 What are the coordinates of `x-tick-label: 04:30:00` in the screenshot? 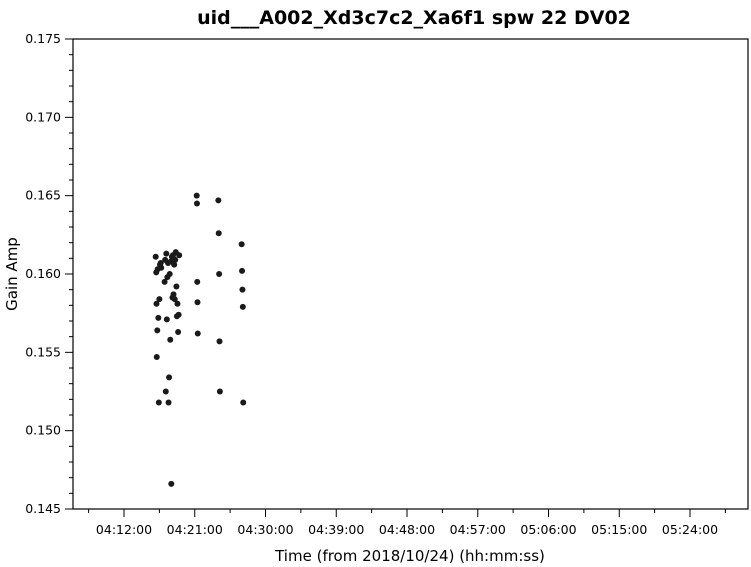 It's located at (265, 529).